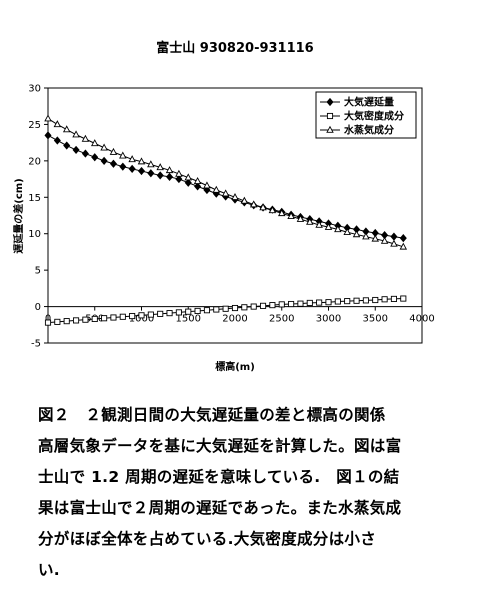 The height and width of the screenshot is (610, 480). I want to click on caption-line-4: 果は富士山で２周期の遅延であった。また水蒸気成, so click(220, 508).